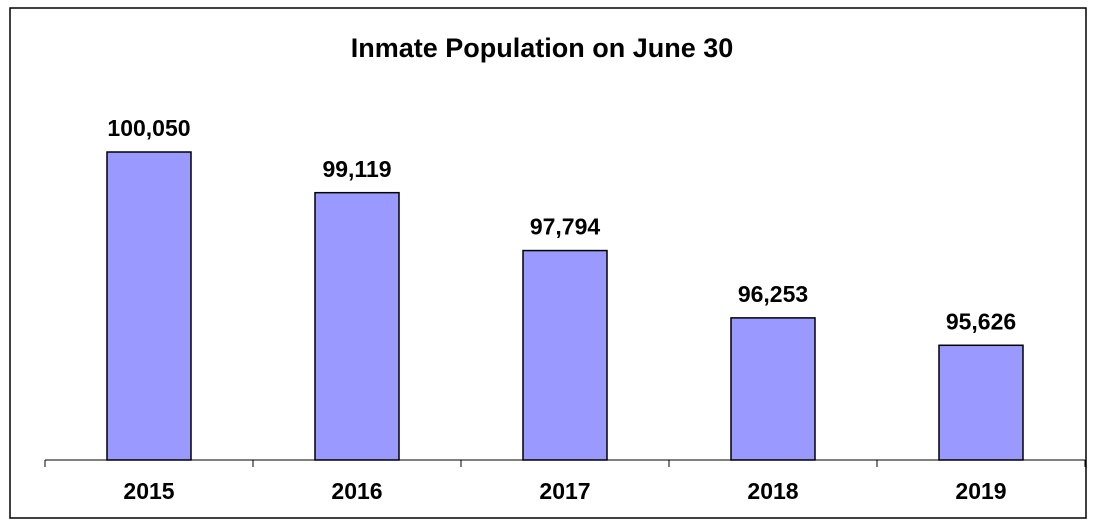 The image size is (1096, 527). What do you see at coordinates (356, 491) in the screenshot?
I see `x-tick-label: 2016` at bounding box center [356, 491].